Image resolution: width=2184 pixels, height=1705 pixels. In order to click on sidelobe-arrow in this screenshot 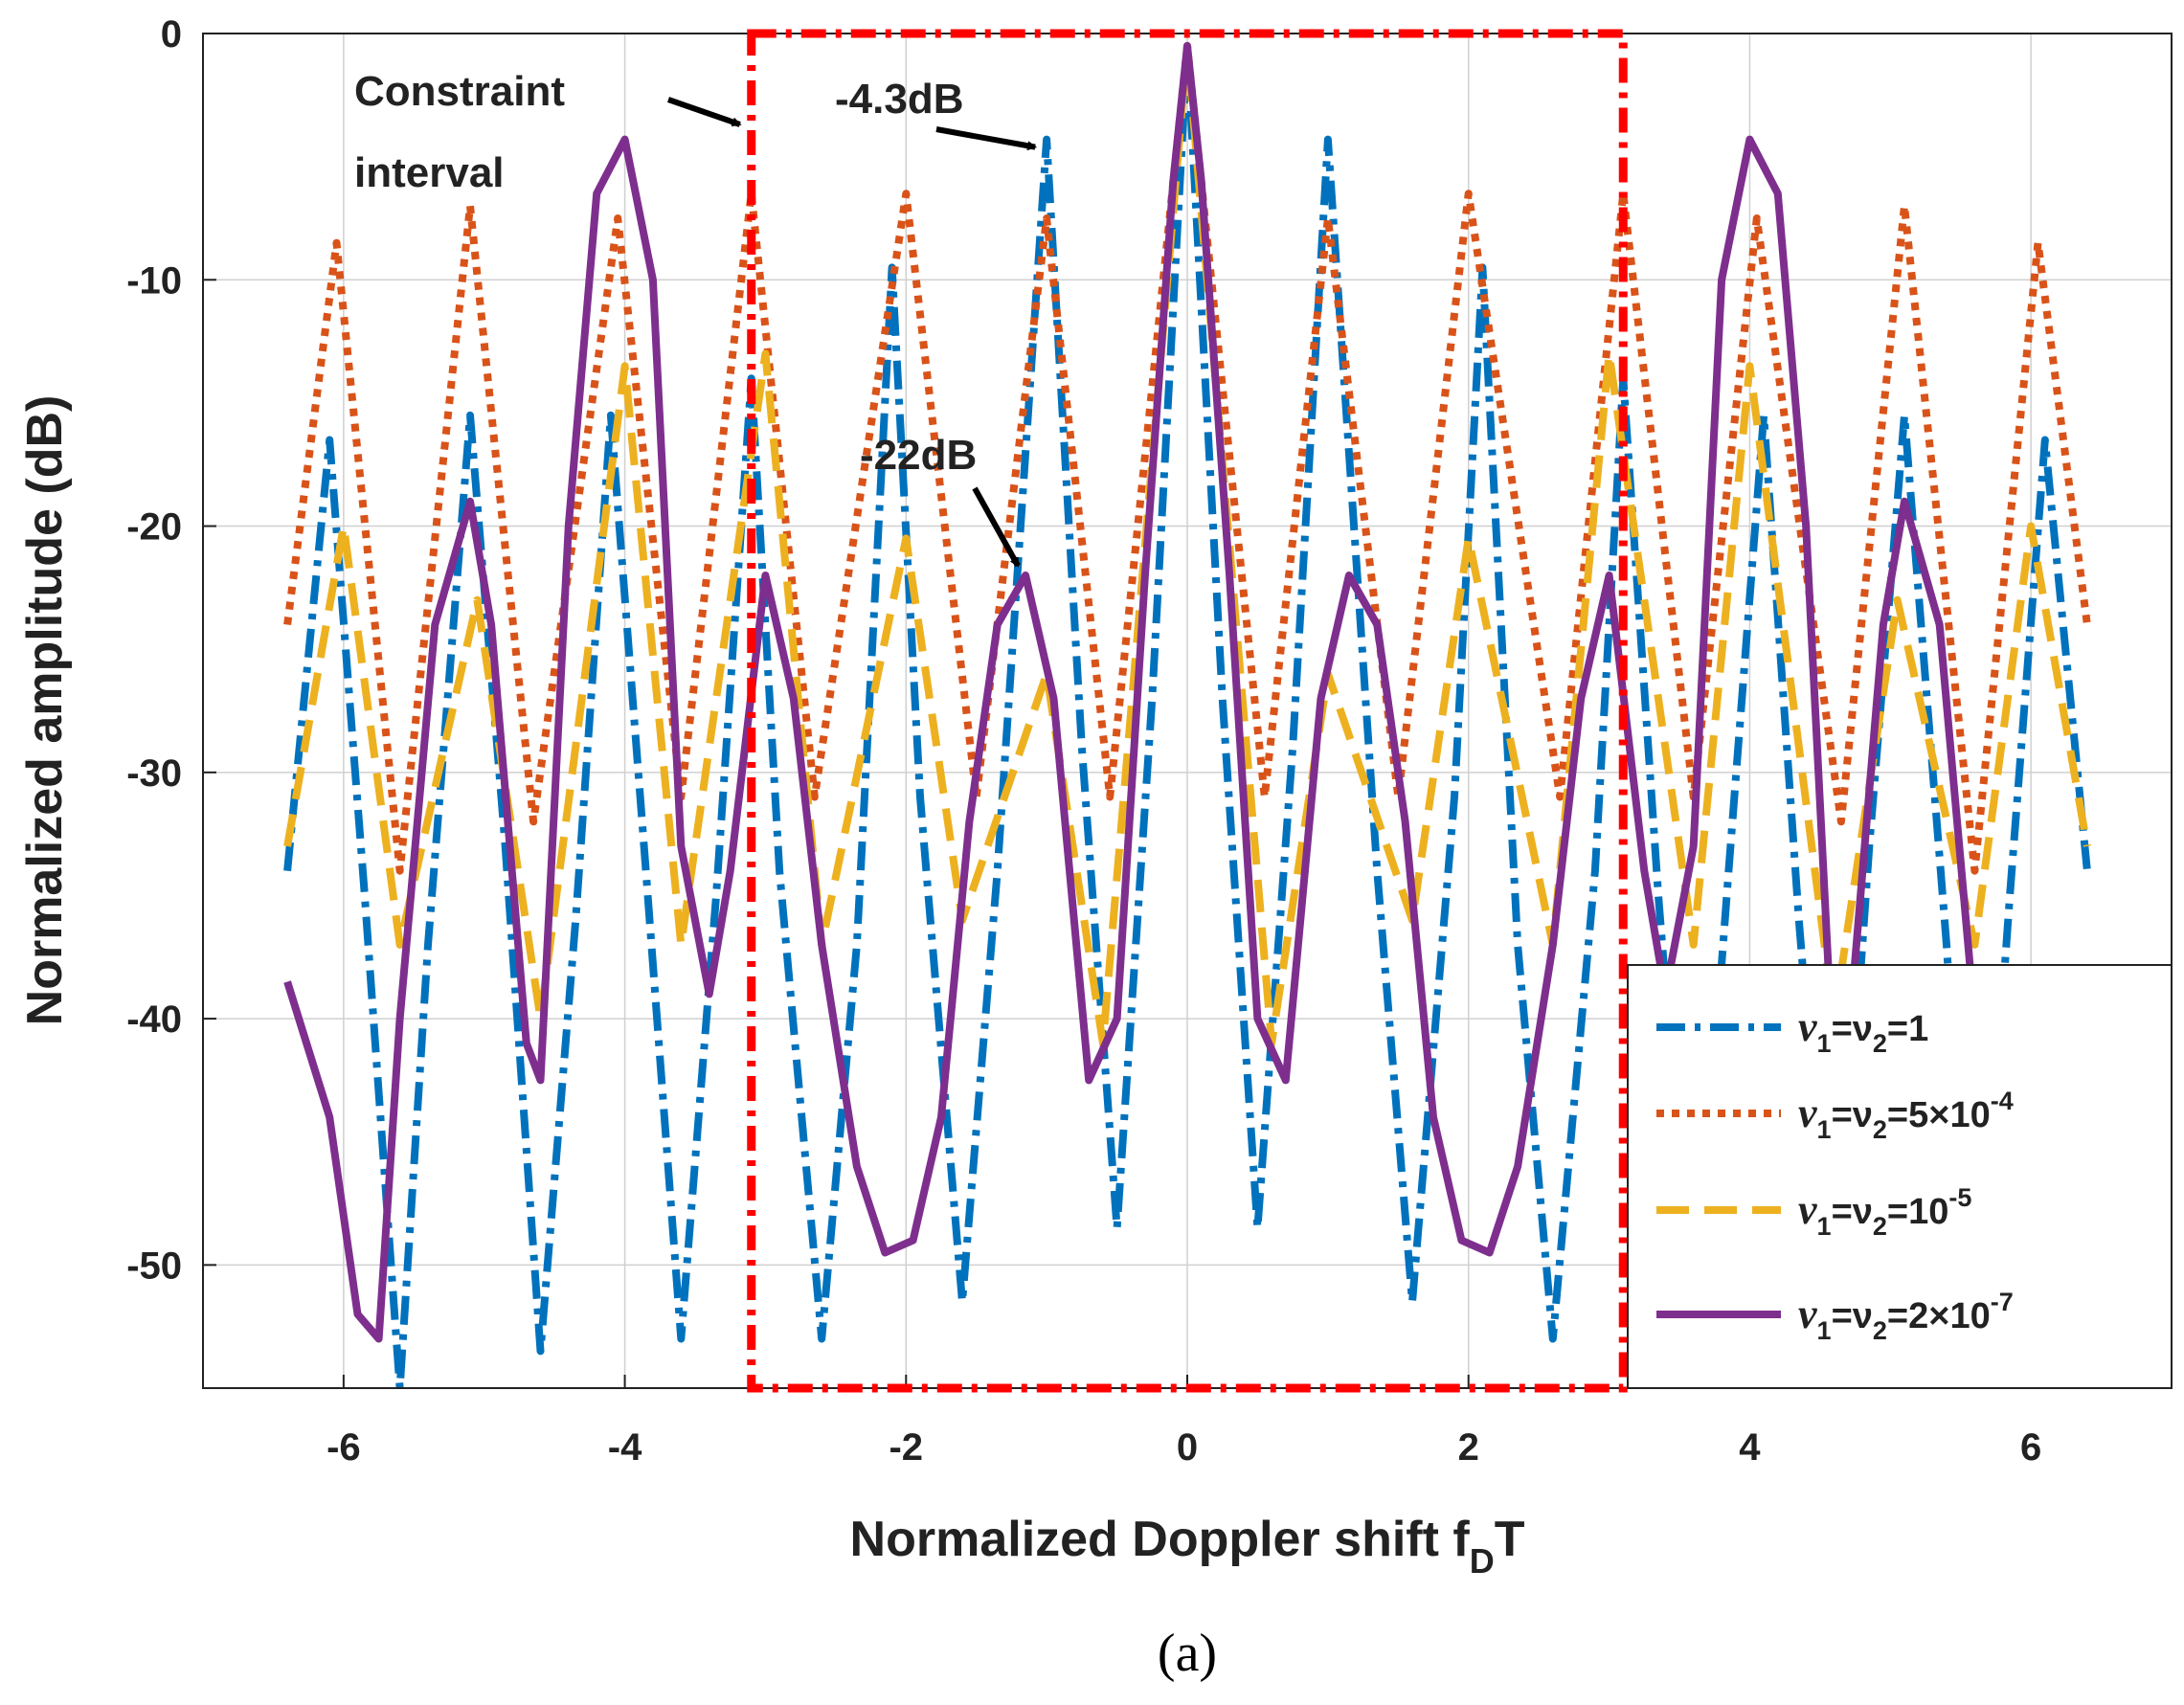, I will do `click(997, 527)`.